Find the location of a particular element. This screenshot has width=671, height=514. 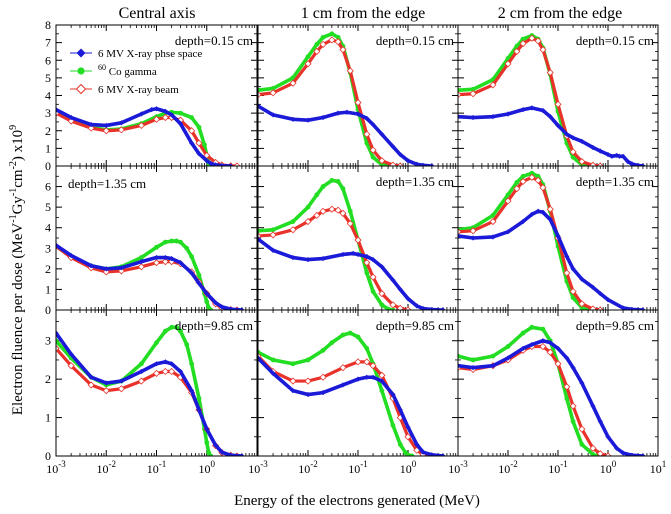

column-title-2cm-edge: 2 cm from the edge is located at coordinates (560, 13).